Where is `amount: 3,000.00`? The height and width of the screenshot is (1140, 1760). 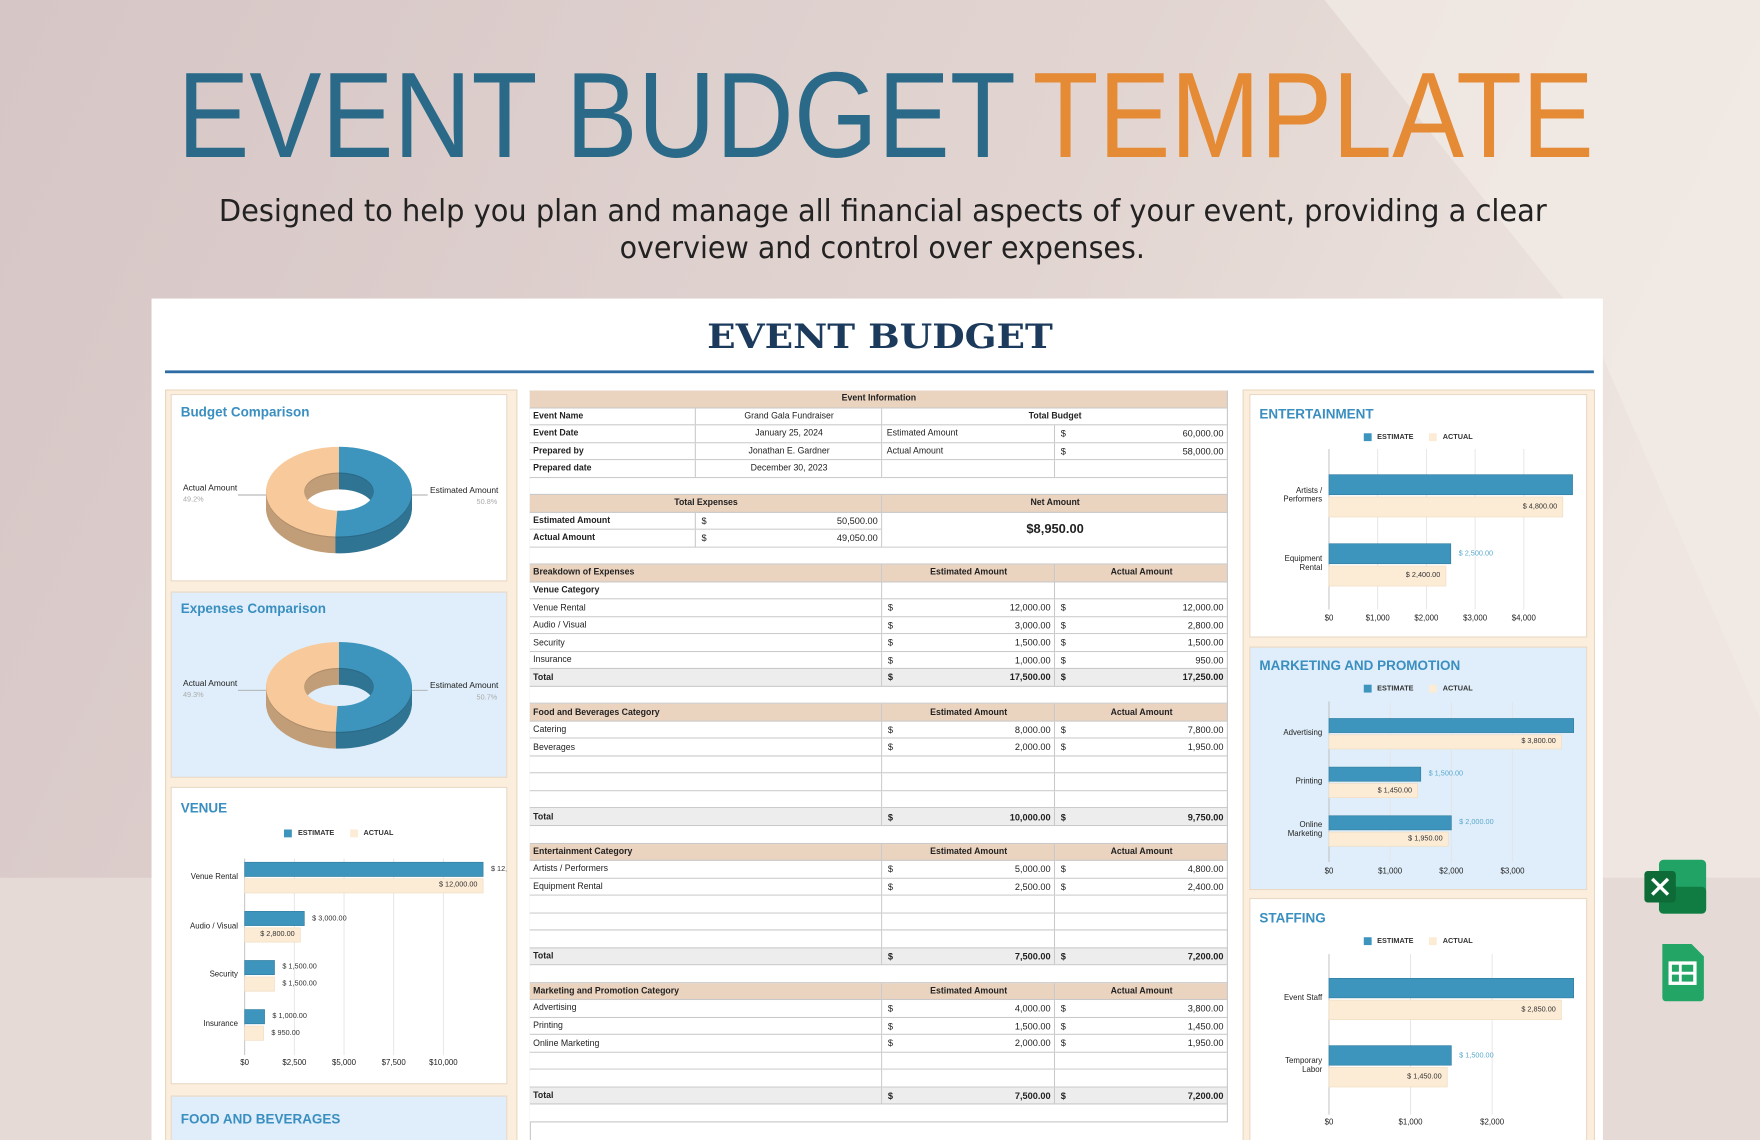 amount: 3,000.00 is located at coordinates (1032, 625).